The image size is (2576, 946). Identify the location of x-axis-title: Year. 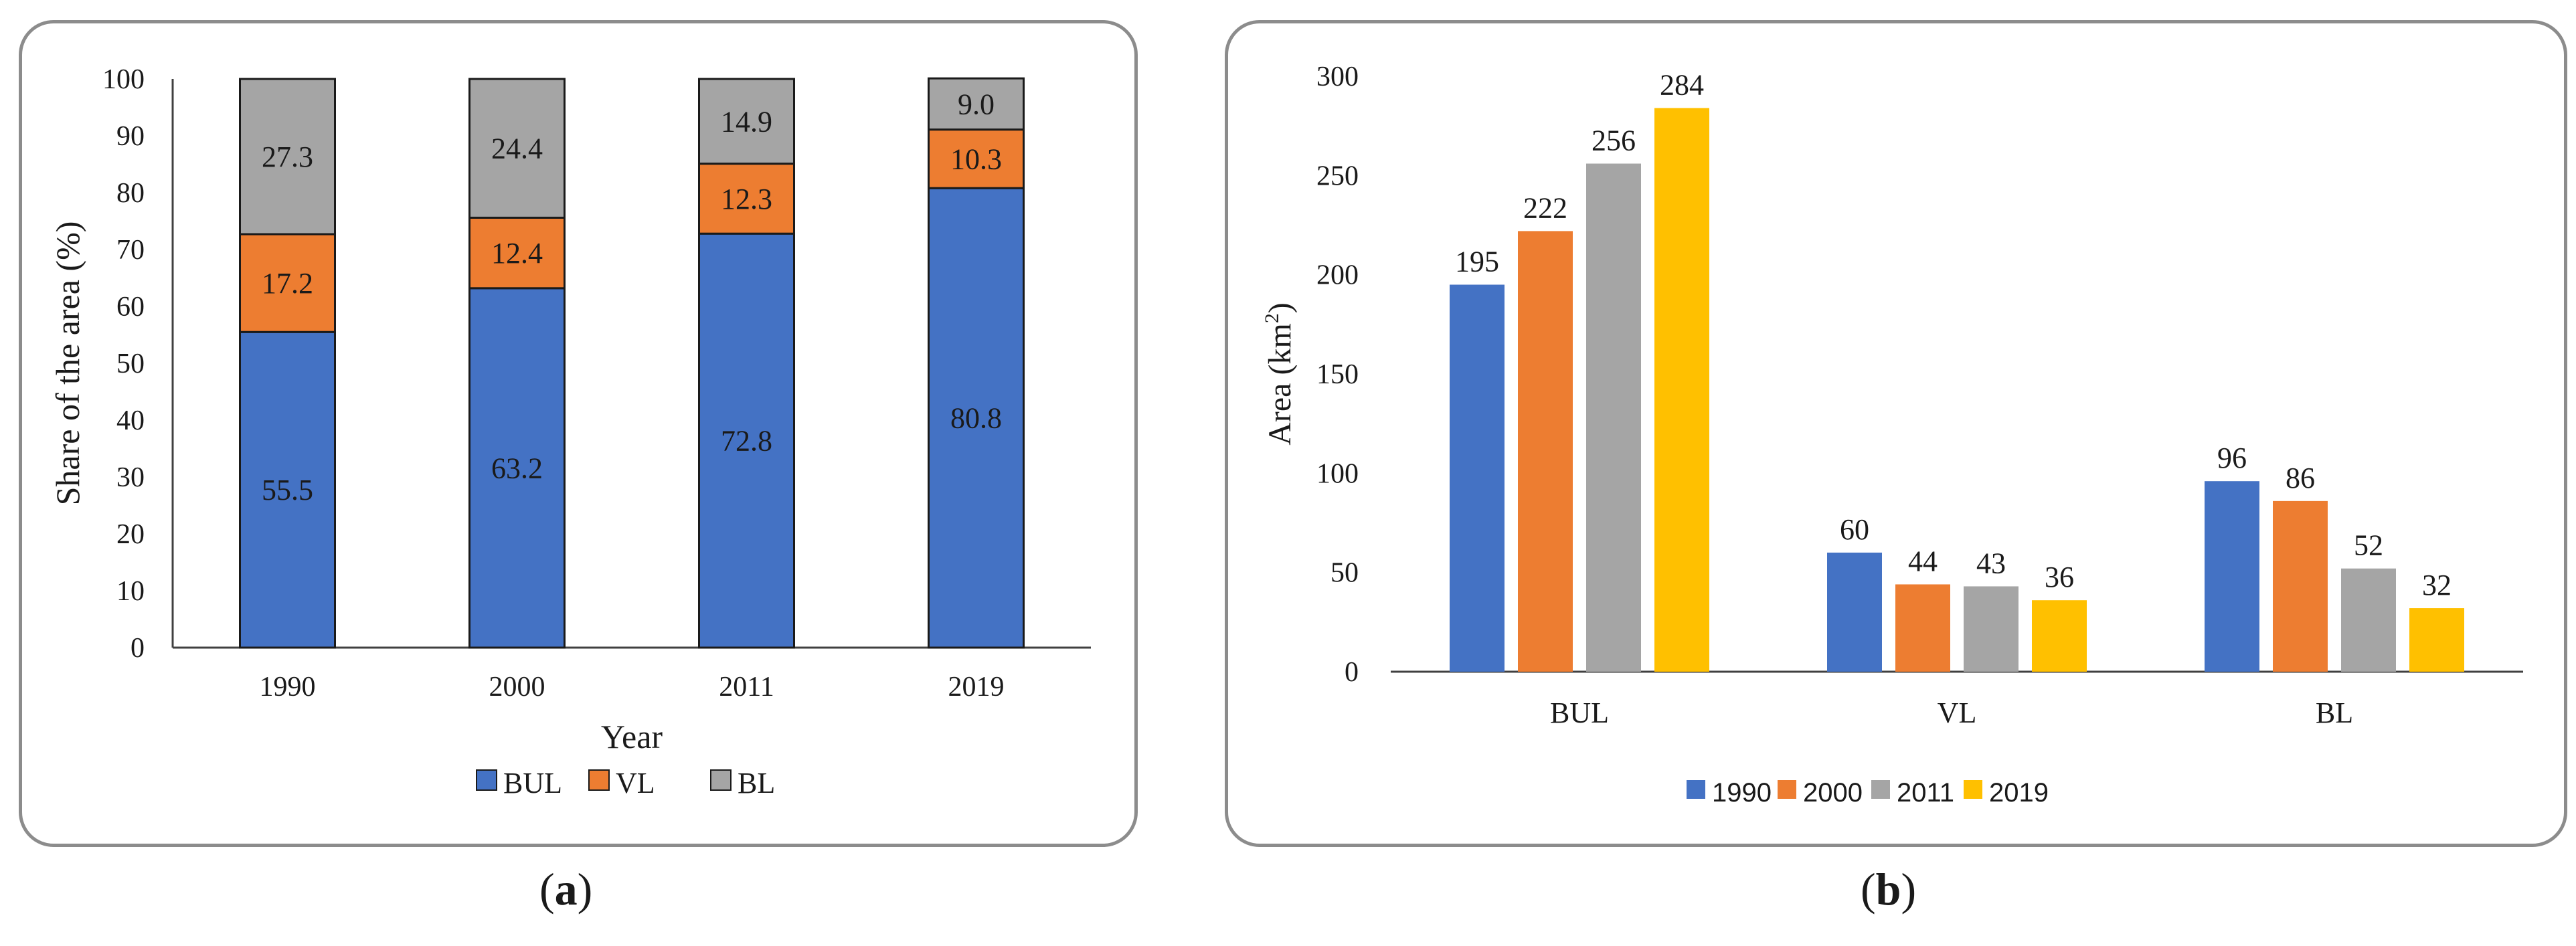
(632, 736).